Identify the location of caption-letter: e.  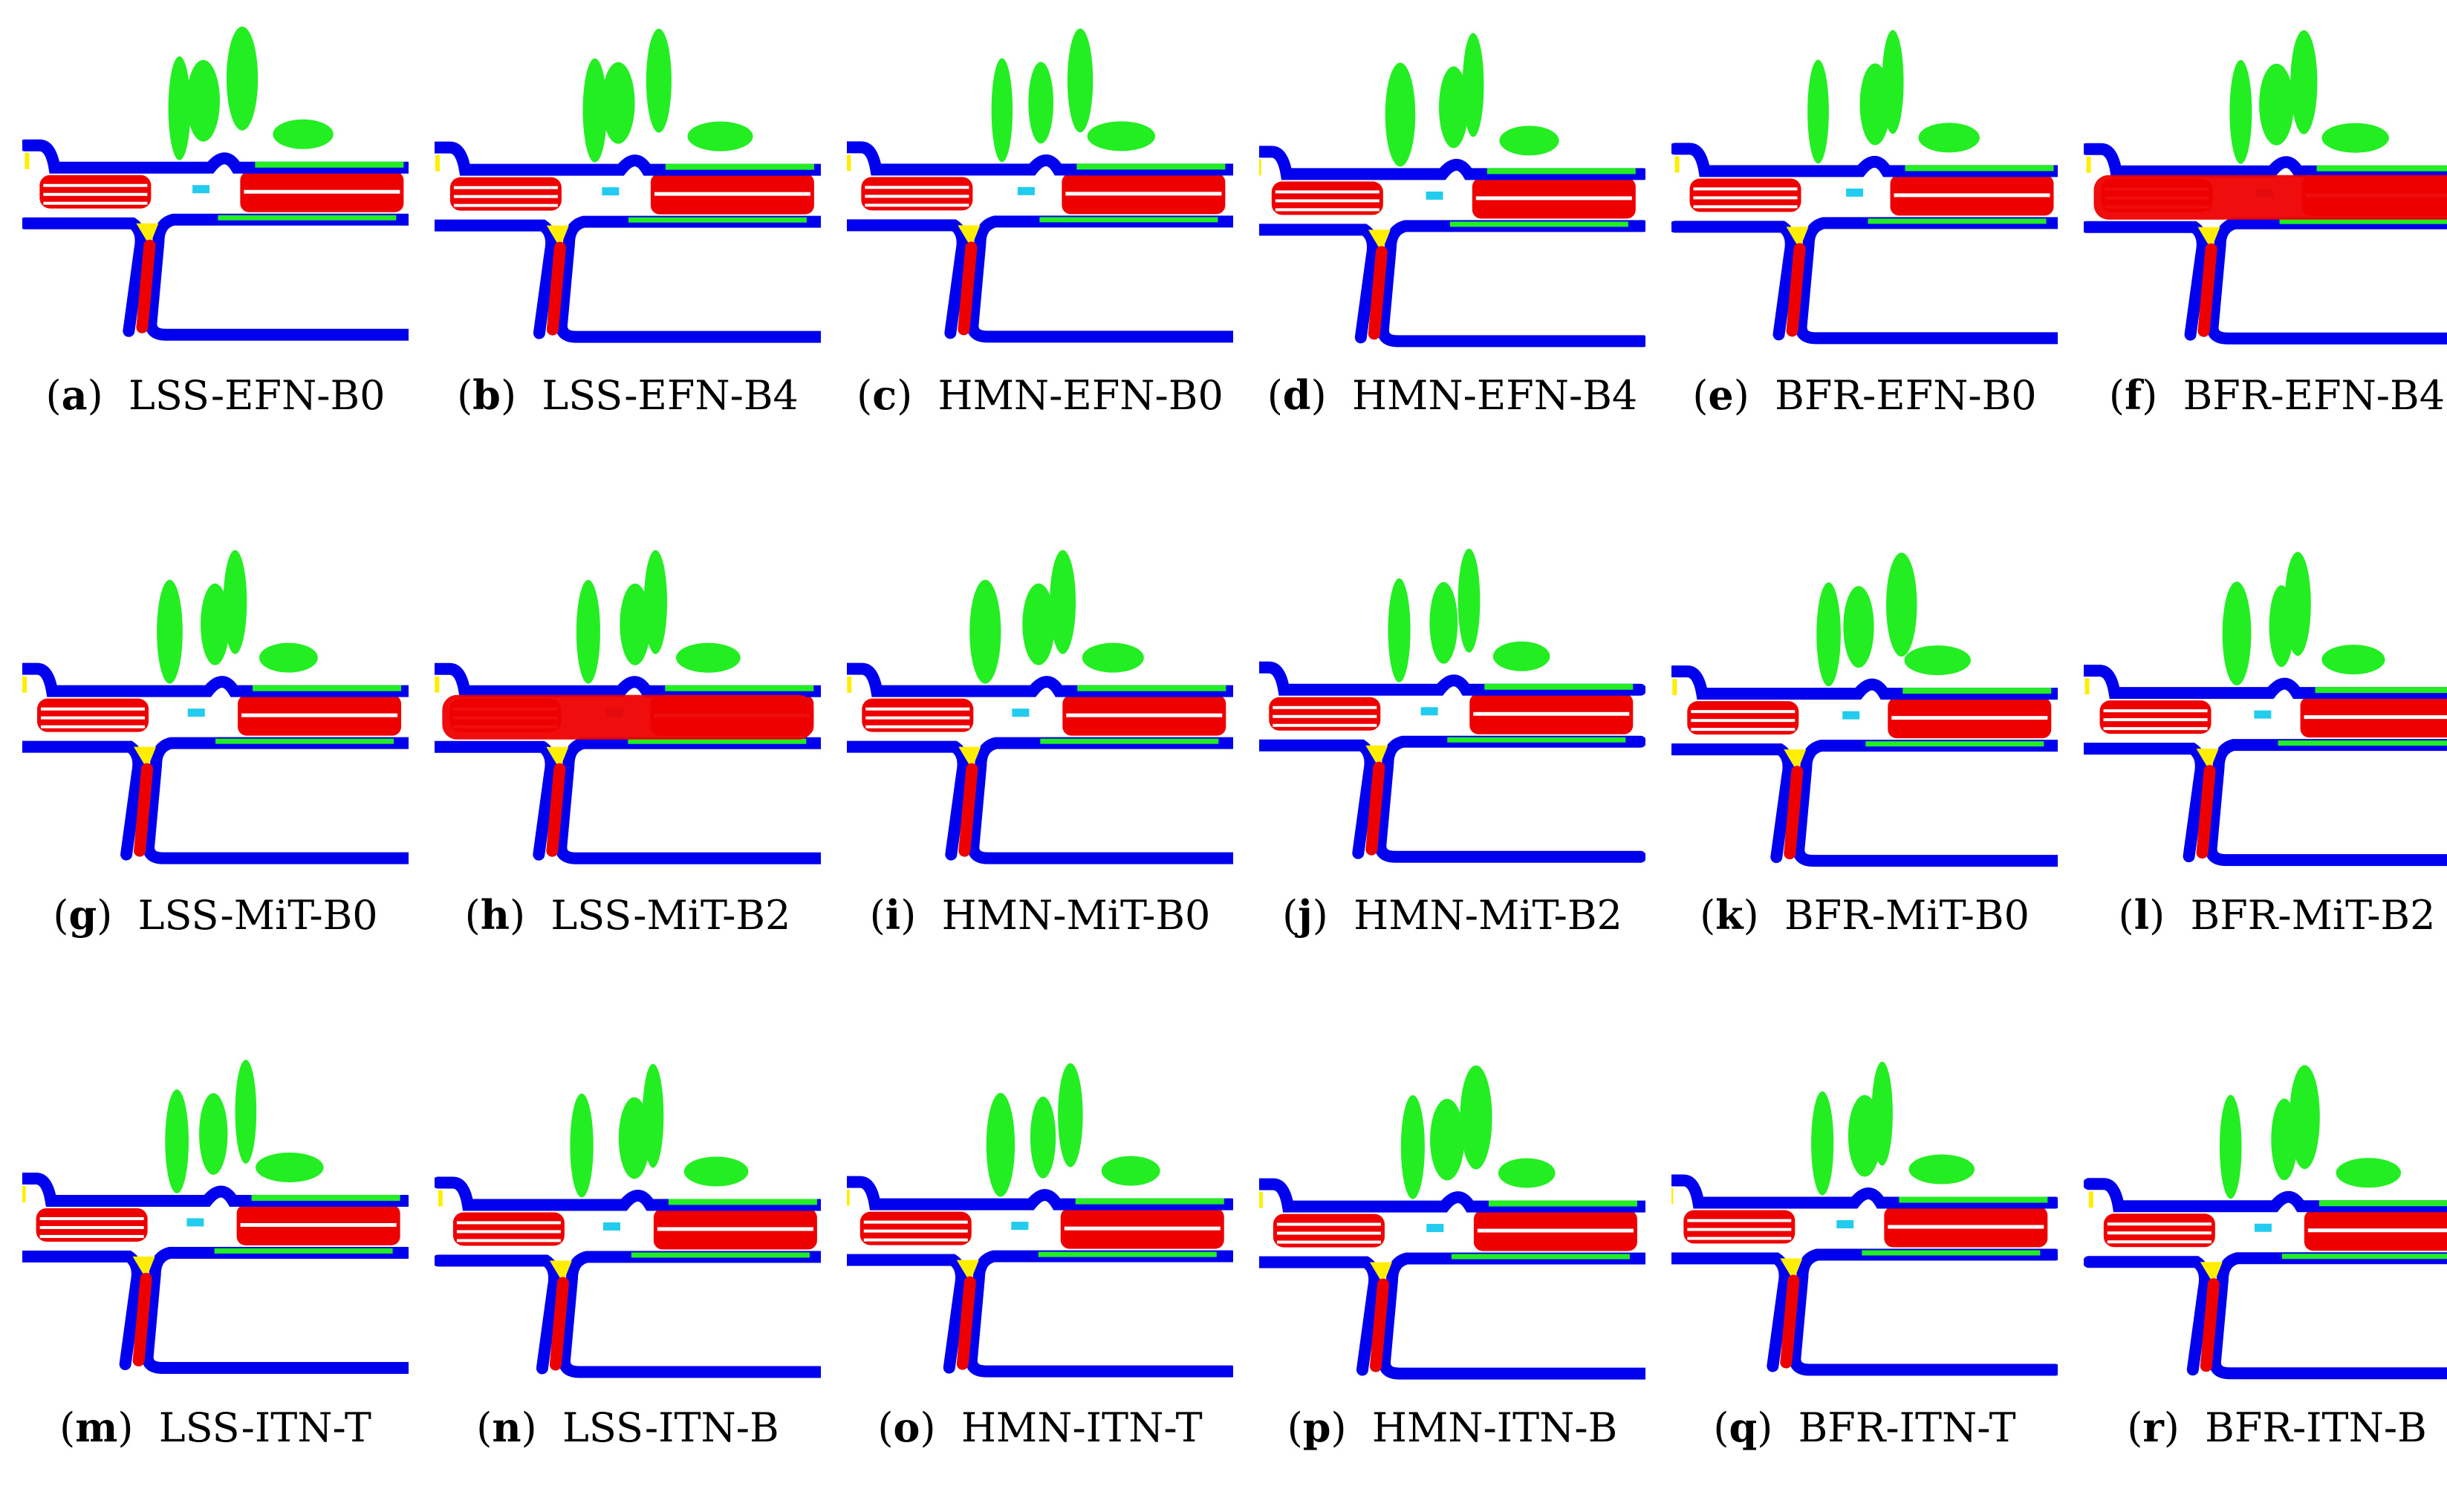
(1721, 395).